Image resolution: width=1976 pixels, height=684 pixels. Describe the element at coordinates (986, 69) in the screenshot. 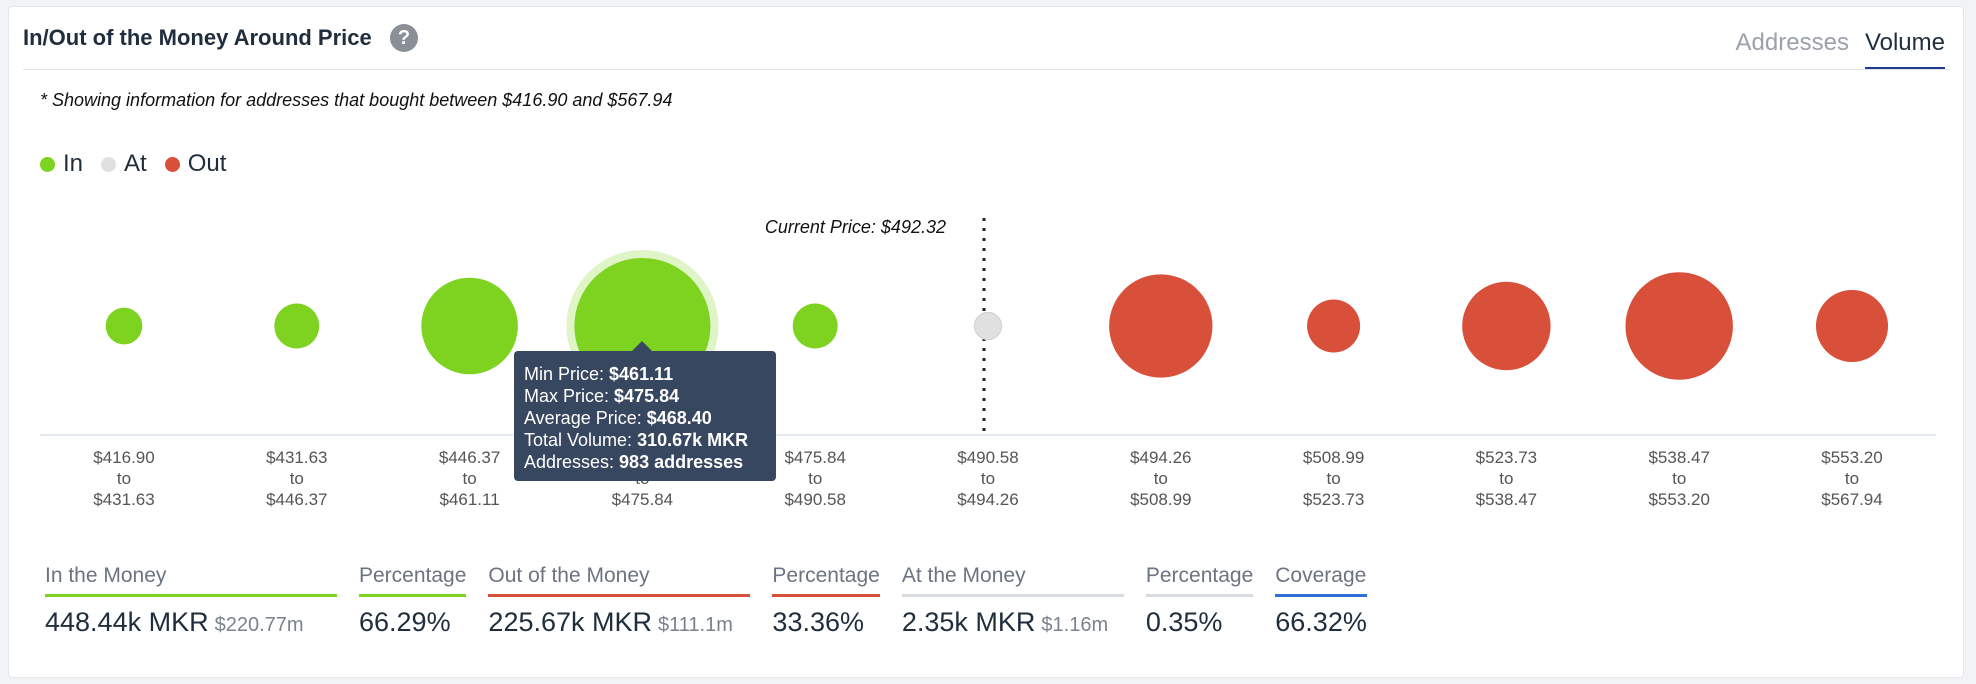

I see `header-divider` at that location.